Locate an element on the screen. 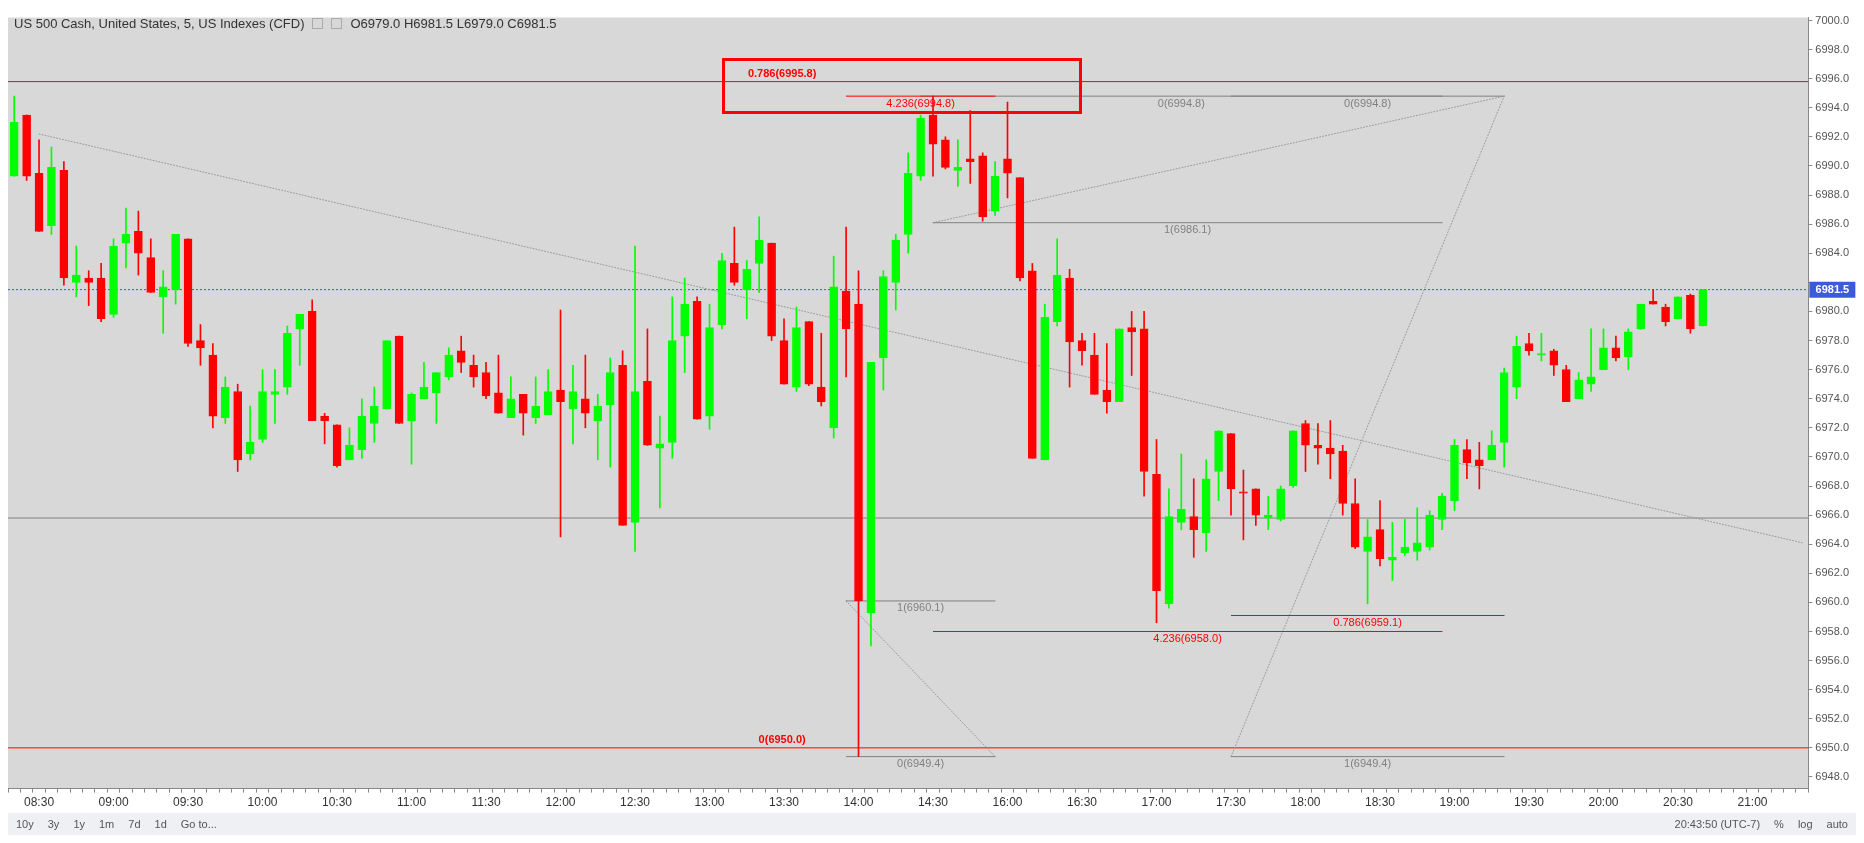 This screenshot has width=1864, height=843. x-tick-label: 10:30 is located at coordinates (337, 802).